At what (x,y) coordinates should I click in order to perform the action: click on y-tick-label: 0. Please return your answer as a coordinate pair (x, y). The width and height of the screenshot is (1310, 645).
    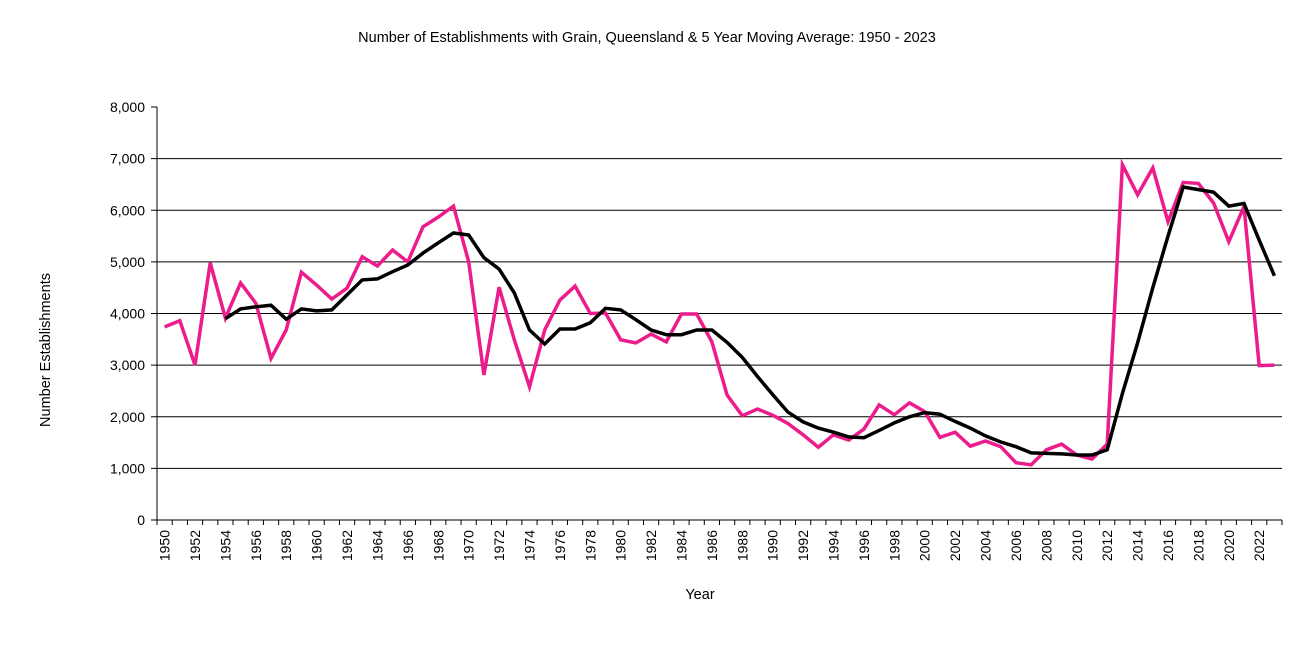
    Looking at the image, I should click on (141, 520).